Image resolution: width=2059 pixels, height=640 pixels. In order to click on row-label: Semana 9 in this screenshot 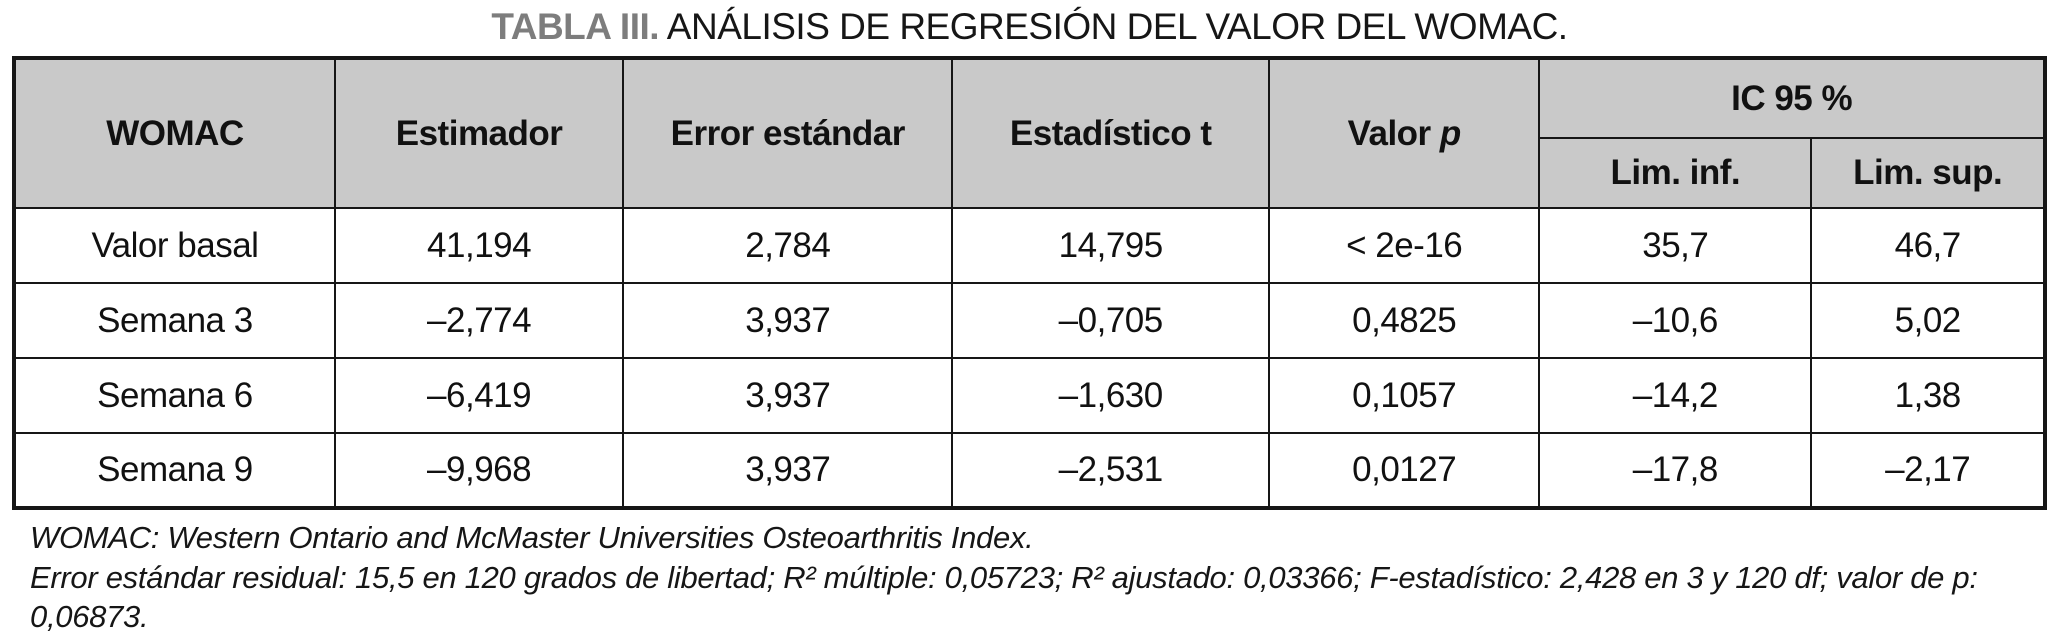, I will do `click(174, 470)`.